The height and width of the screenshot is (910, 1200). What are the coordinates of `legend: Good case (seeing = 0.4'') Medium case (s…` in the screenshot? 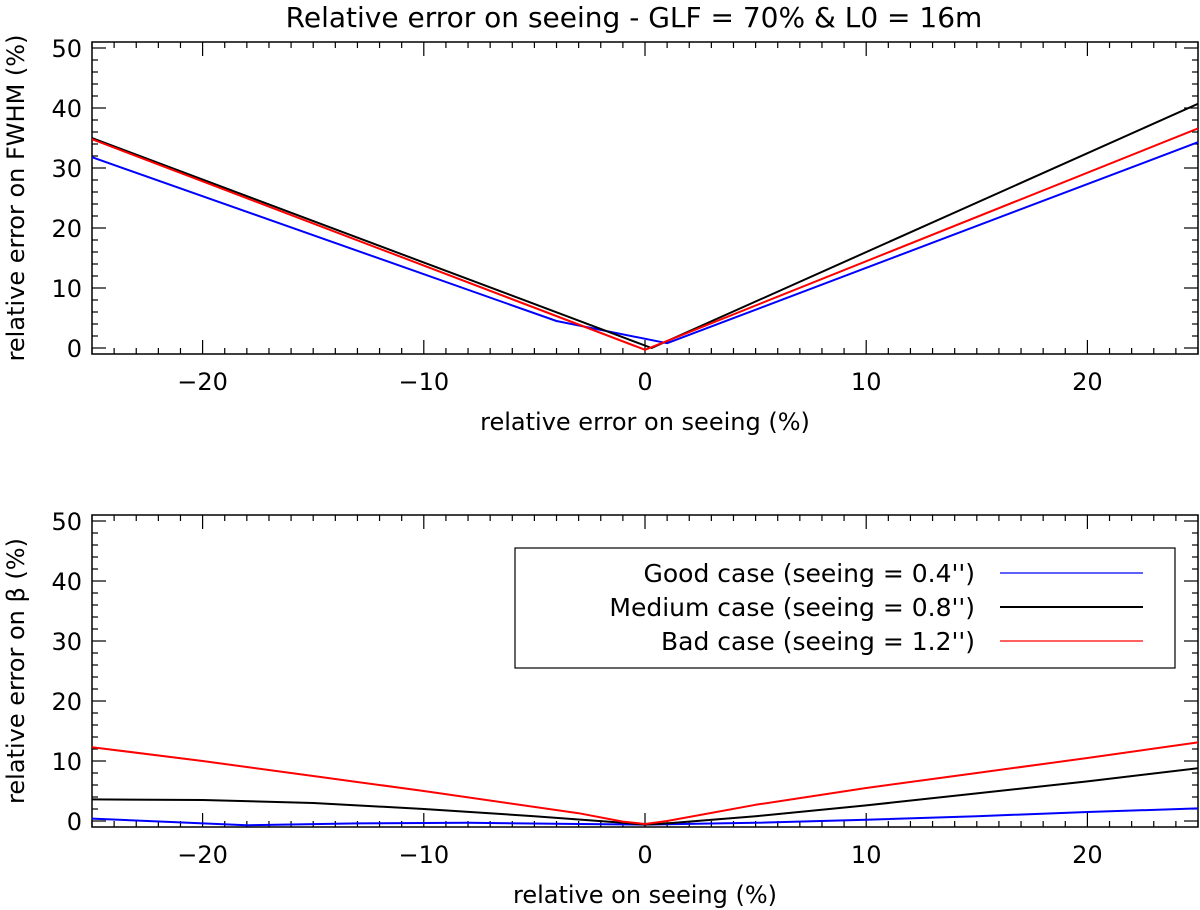 It's located at (845, 608).